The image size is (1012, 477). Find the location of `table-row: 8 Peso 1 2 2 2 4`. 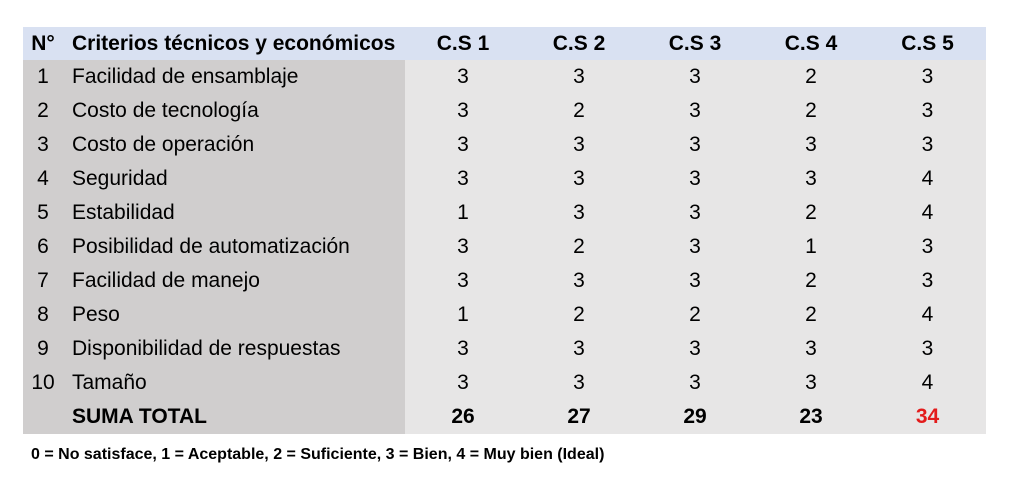

table-row: 8 Peso 1 2 2 2 4 is located at coordinates (504, 315).